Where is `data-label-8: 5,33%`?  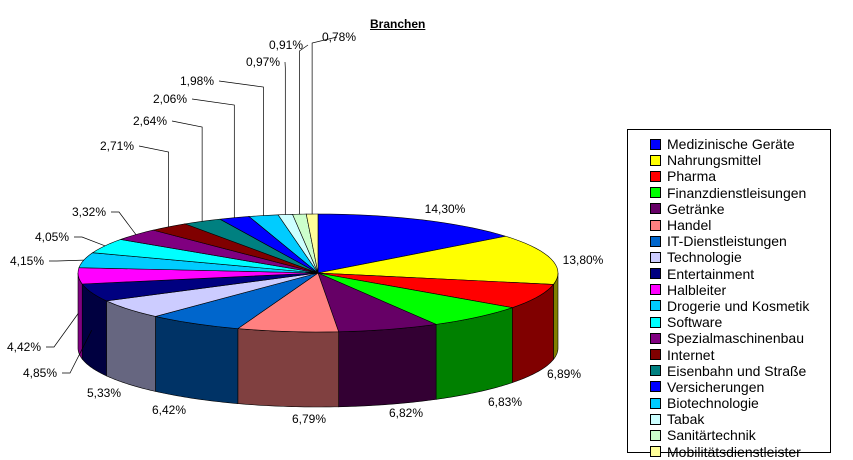 data-label-8: 5,33% is located at coordinates (104, 393).